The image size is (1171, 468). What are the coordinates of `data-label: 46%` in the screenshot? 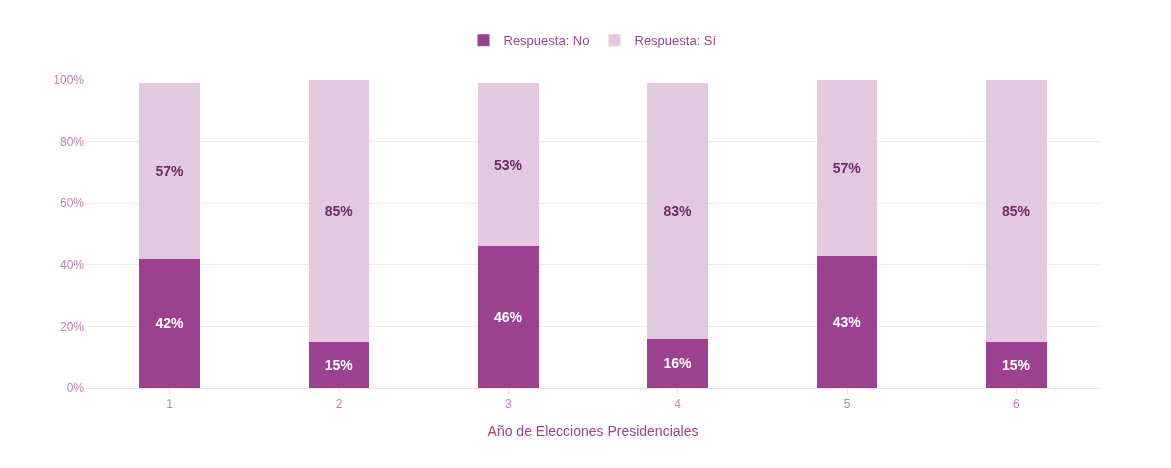 It's located at (508, 317).